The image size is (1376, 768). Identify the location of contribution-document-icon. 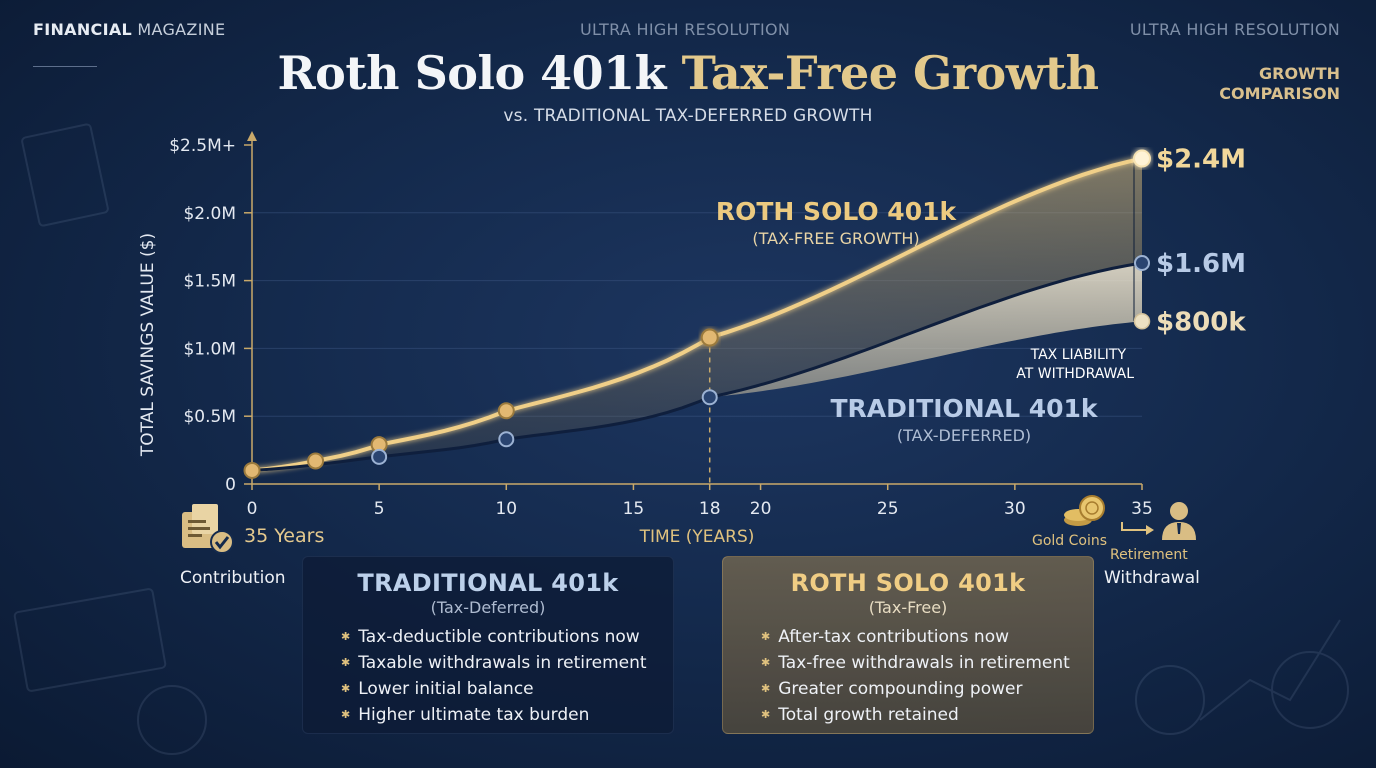
(208, 529).